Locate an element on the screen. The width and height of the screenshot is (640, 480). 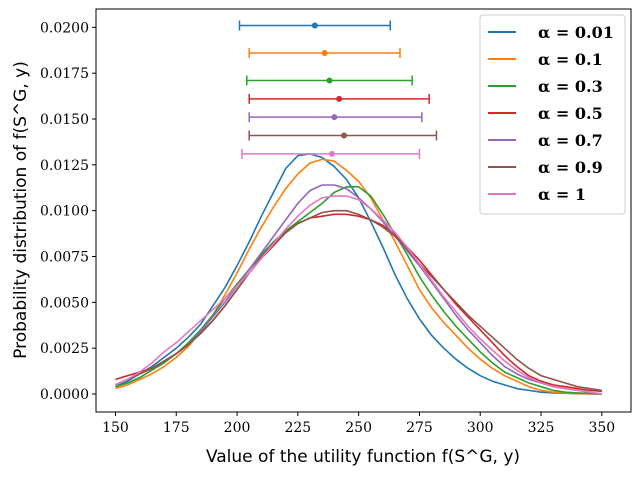
legend-item-5: α = 0.9 is located at coordinates (545, 167).